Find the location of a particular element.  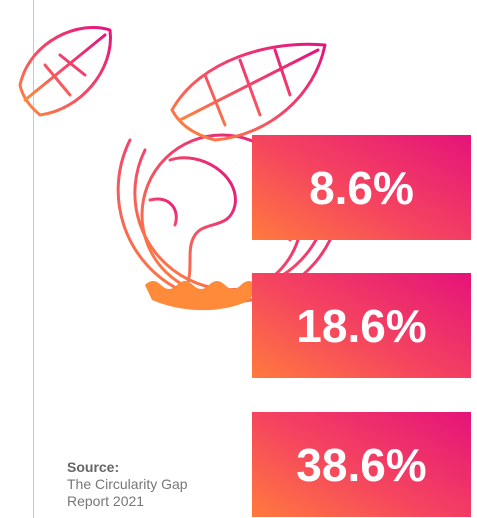

stat-value: 18.6% is located at coordinates (361, 325).